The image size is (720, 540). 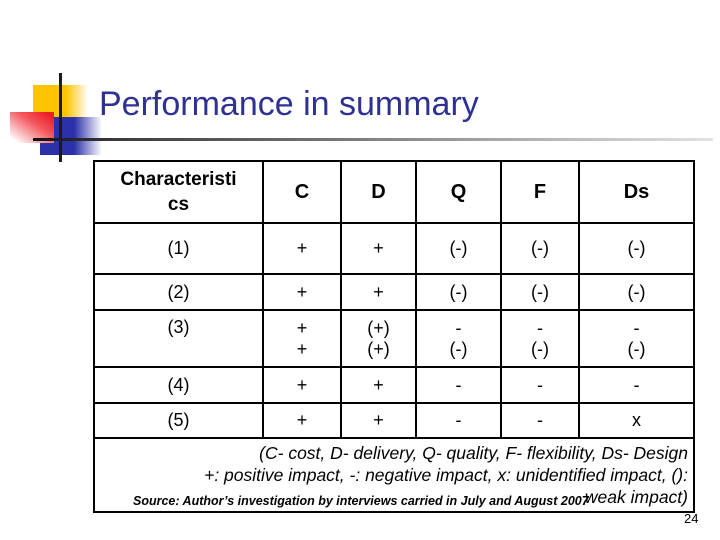 I want to click on slide-title: Performance in summary, so click(x=289, y=104).